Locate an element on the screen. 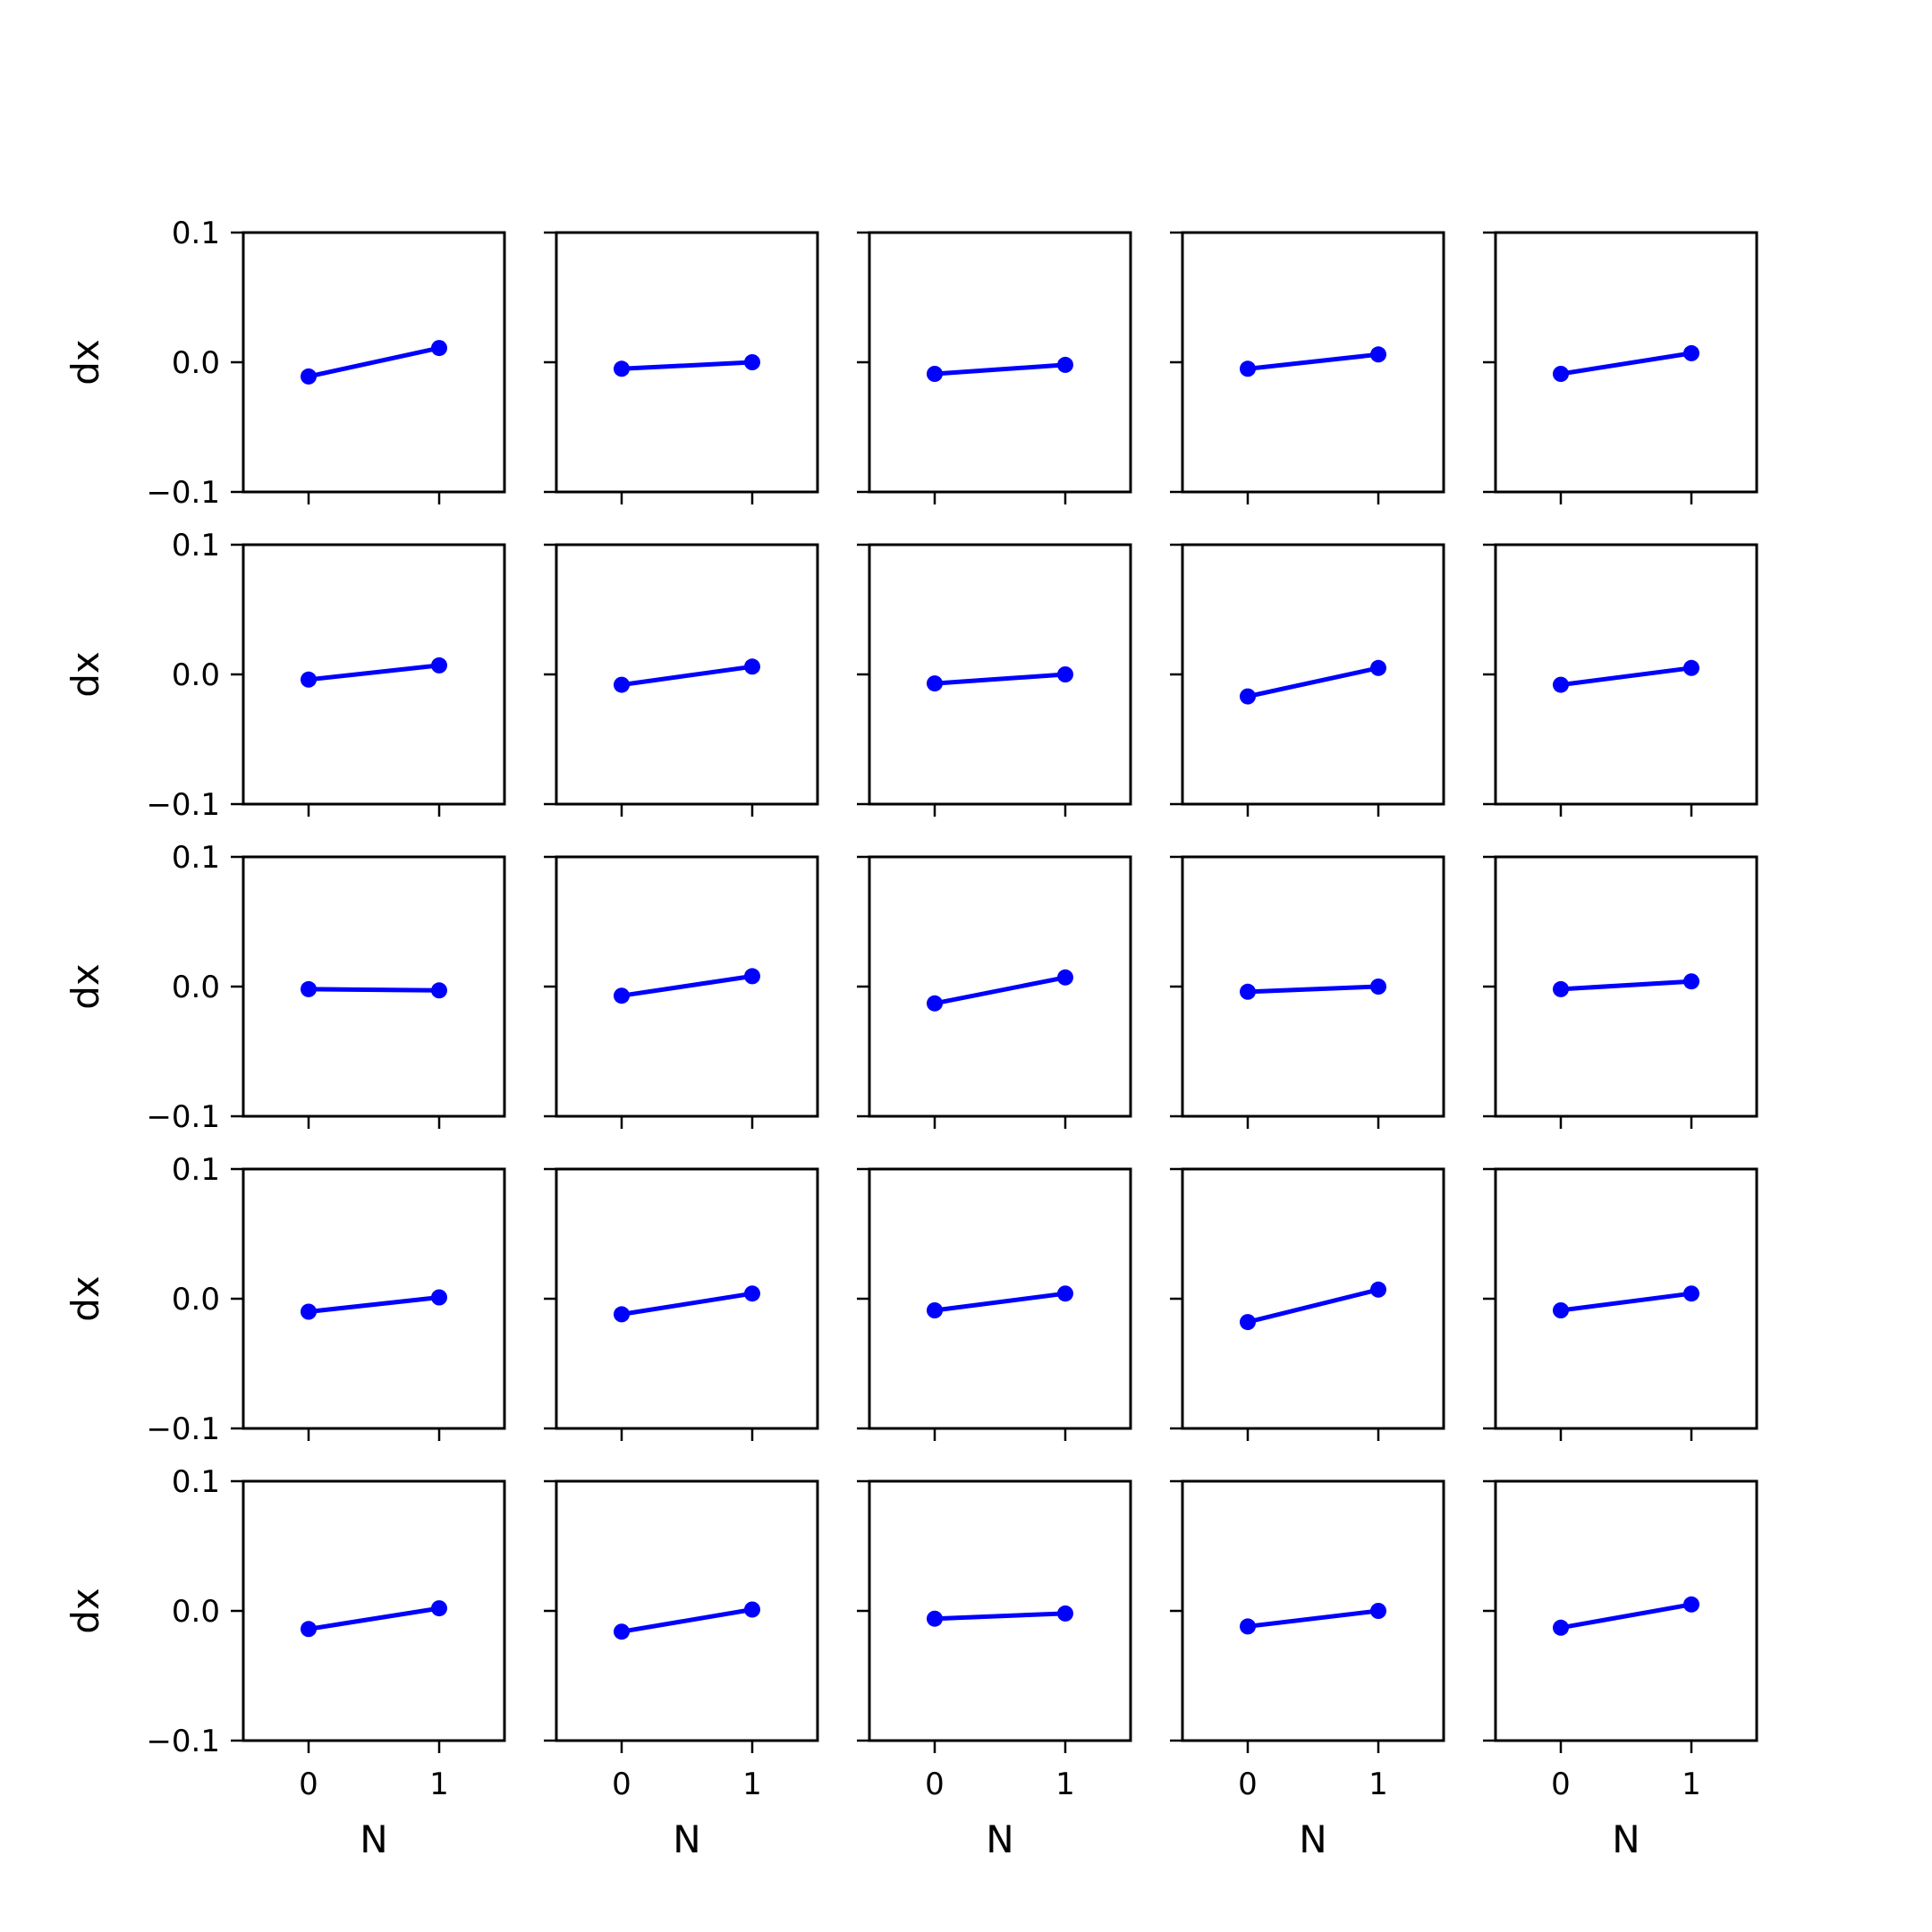 Image resolution: width=1932 pixels, height=1932 pixels. subplot-r4-c2 is located at coordinates (681, 1304).